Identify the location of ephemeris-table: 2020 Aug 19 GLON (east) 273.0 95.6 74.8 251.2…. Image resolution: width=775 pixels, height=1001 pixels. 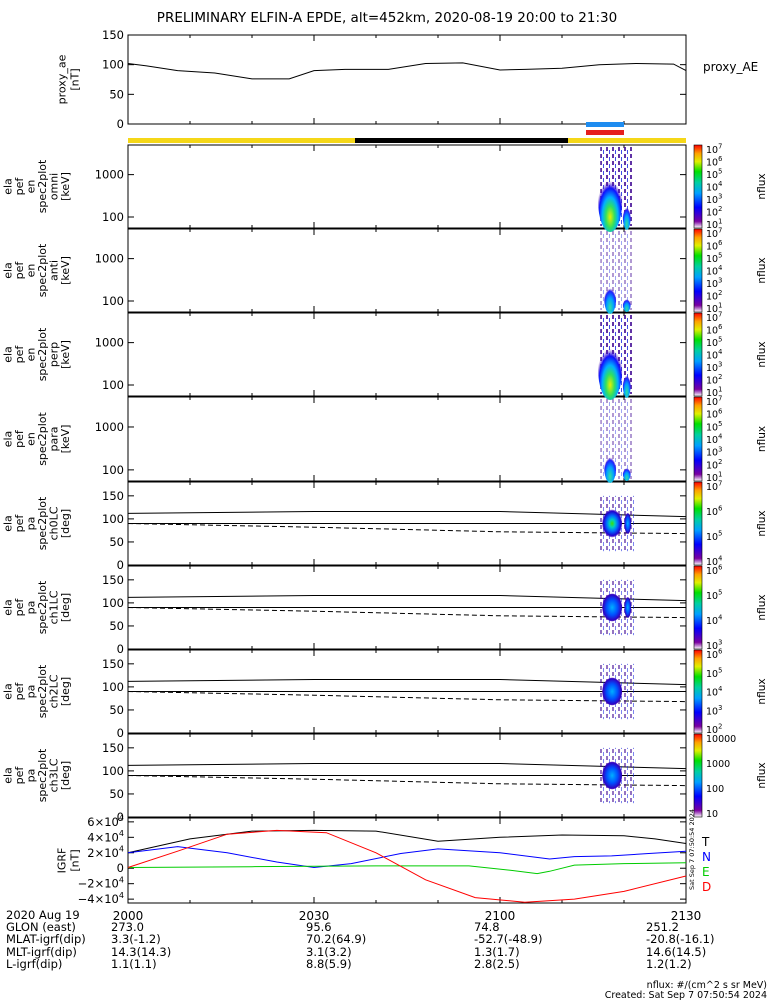
(386, 939).